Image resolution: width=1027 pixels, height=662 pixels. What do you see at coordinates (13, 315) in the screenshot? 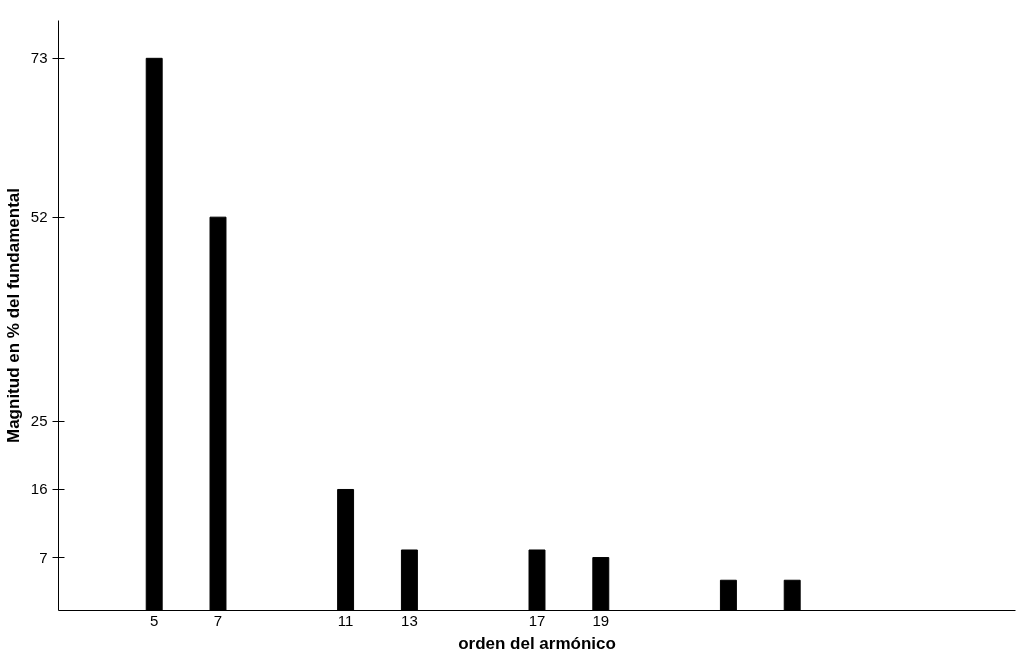
I see `y-axis-title: Magnitud en % del fundamental` at bounding box center [13, 315].